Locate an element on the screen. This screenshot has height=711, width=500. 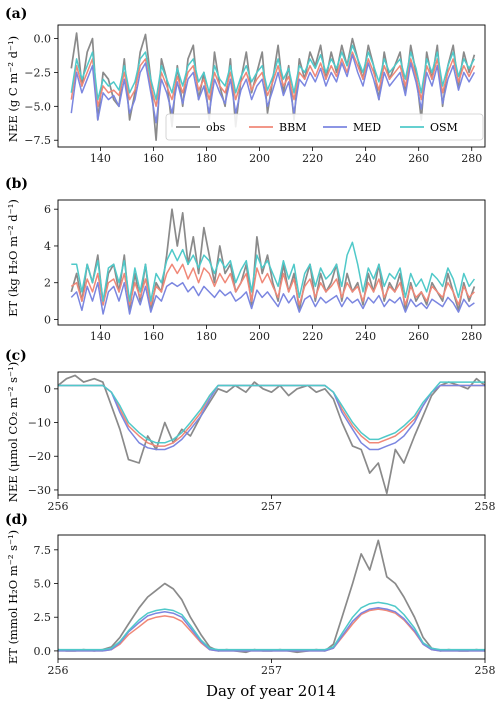
x-axis-label: Day of year 2014 is located at coordinates (271, 691).